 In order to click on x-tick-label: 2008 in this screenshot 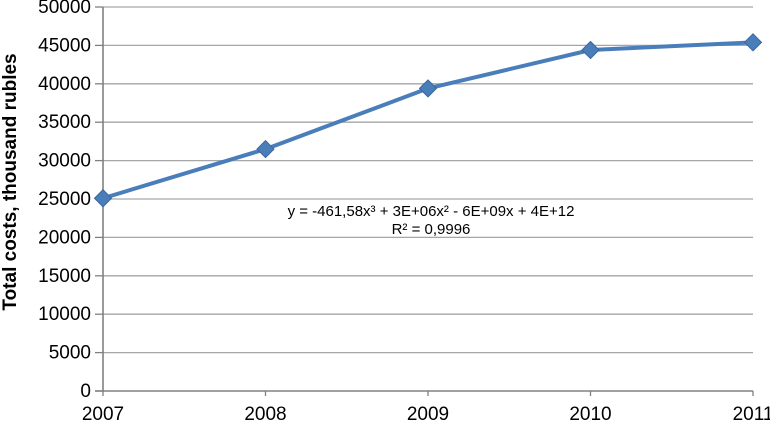, I will do `click(265, 414)`.